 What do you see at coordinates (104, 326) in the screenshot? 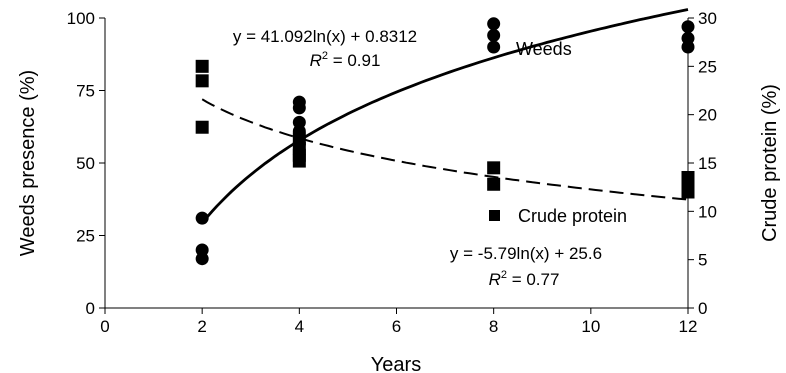
I see `x-tick-label: 0` at bounding box center [104, 326].